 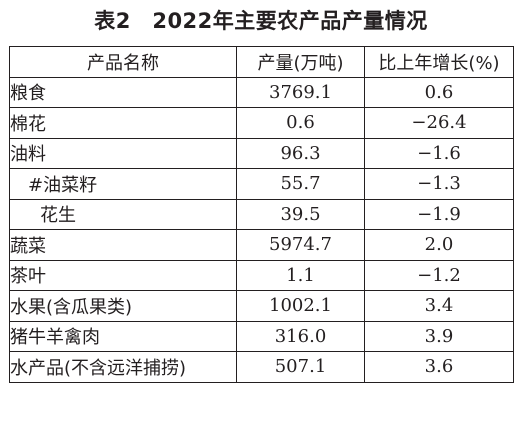 I want to click on table-row: 水果(含瓜果类) 1002.1 3.4, so click(x=261, y=306).